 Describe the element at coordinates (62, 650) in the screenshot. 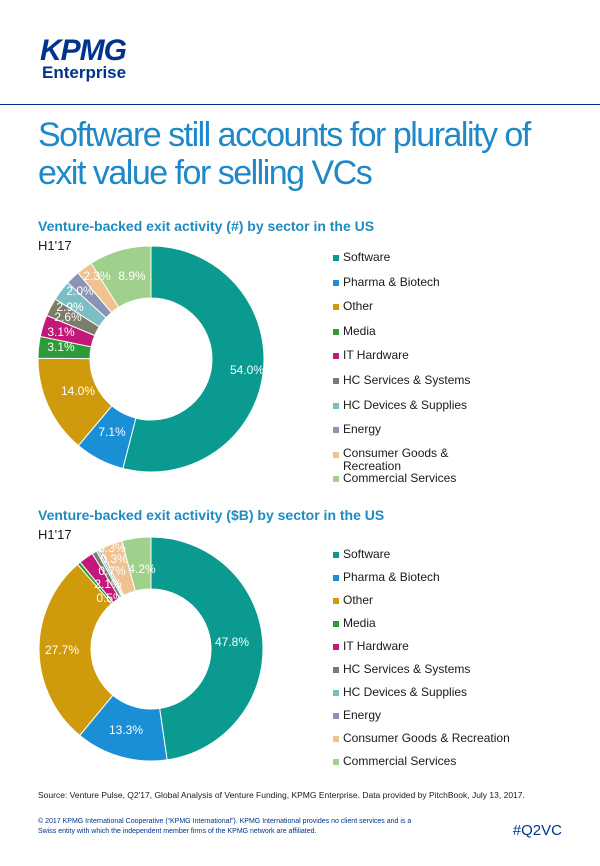

I see `data-label-other: 27.7%` at that location.